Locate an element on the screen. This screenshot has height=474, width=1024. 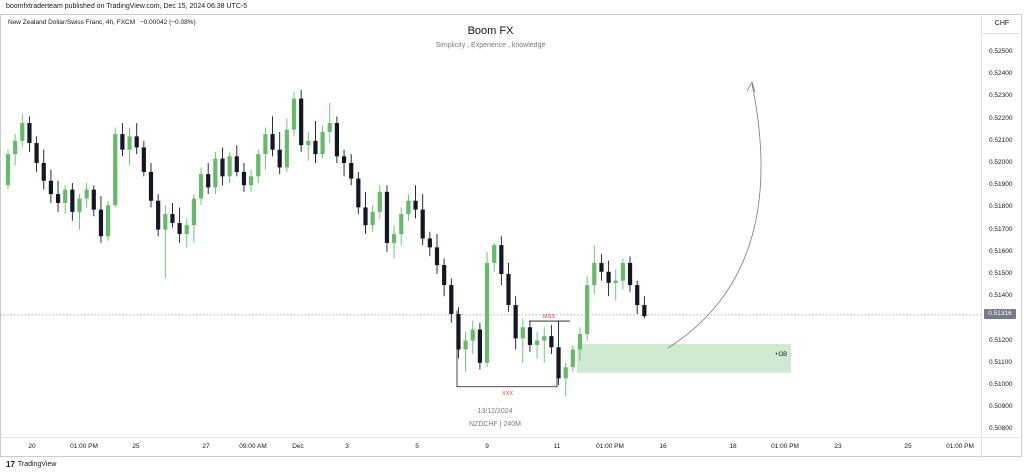
price-tick: 0.52000 is located at coordinates (1001, 162).